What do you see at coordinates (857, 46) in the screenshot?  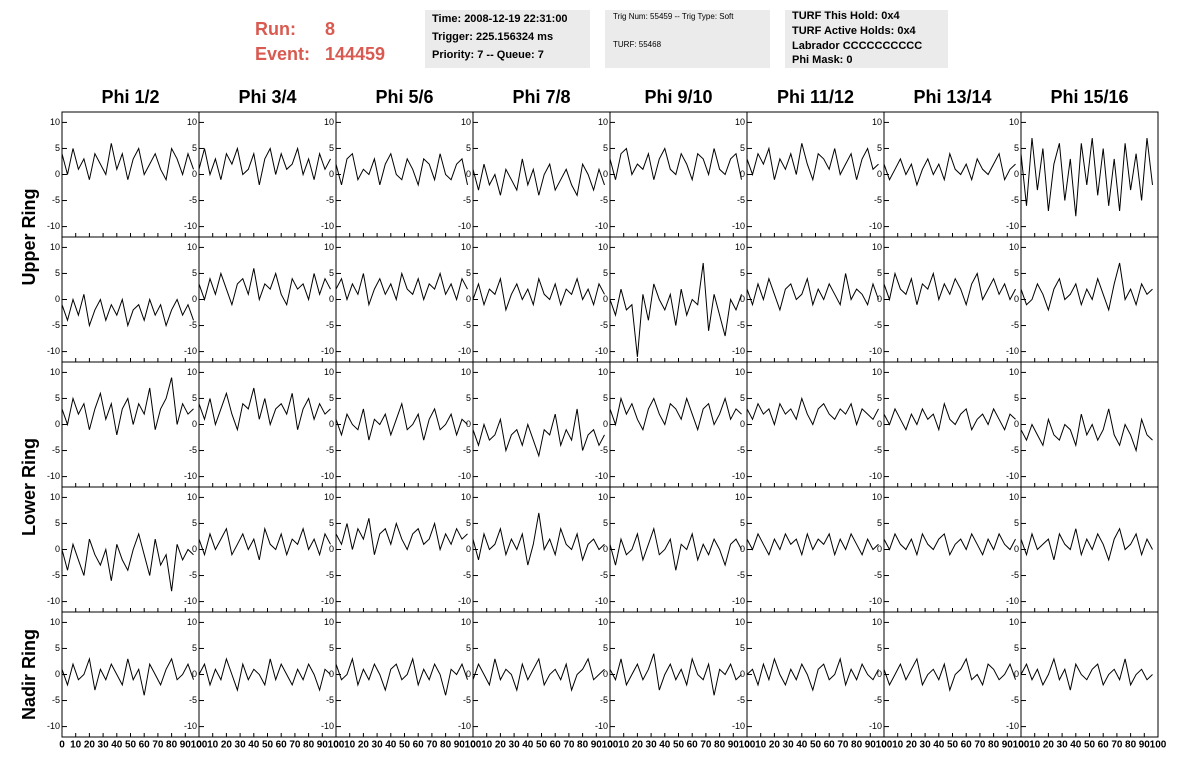 I see `info-line: Labrador CCCCCCCCCC` at bounding box center [857, 46].